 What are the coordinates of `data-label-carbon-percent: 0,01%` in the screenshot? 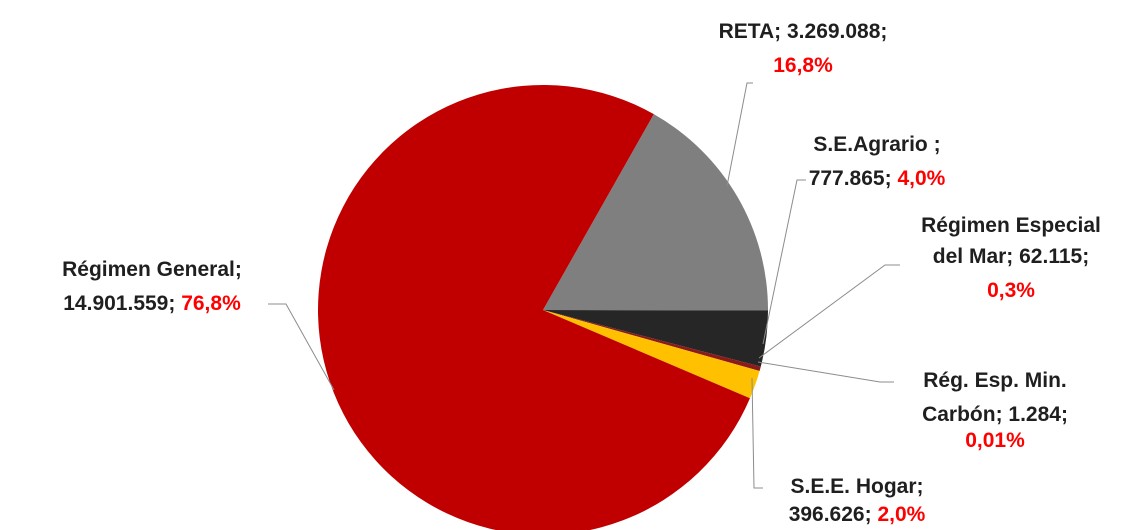 It's located at (995, 440).